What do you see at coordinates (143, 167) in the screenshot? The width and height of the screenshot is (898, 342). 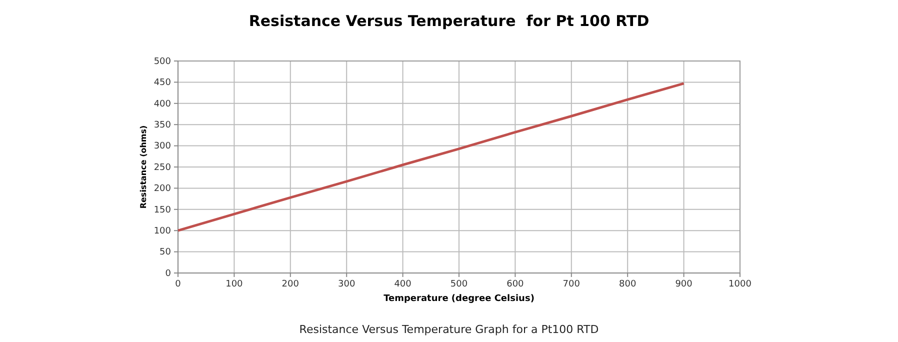 I see `y-axis-title: Resistance (ohms)` at bounding box center [143, 167].